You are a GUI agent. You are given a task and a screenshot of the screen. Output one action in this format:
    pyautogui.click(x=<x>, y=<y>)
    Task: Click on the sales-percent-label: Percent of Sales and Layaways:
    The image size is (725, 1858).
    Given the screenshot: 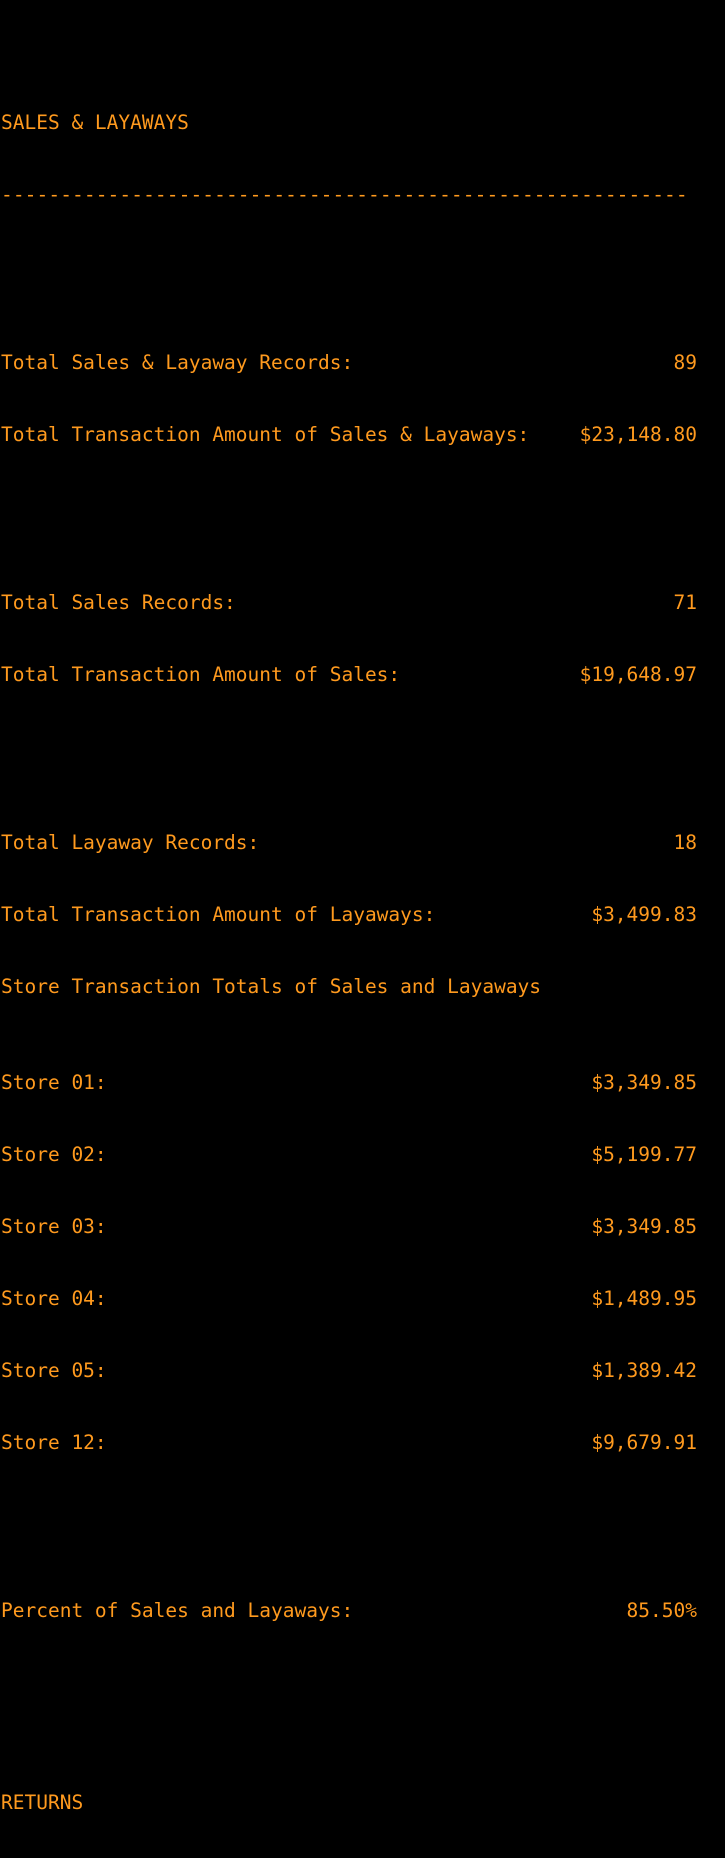 What is the action you would take?
    pyautogui.click(x=177, y=1610)
    